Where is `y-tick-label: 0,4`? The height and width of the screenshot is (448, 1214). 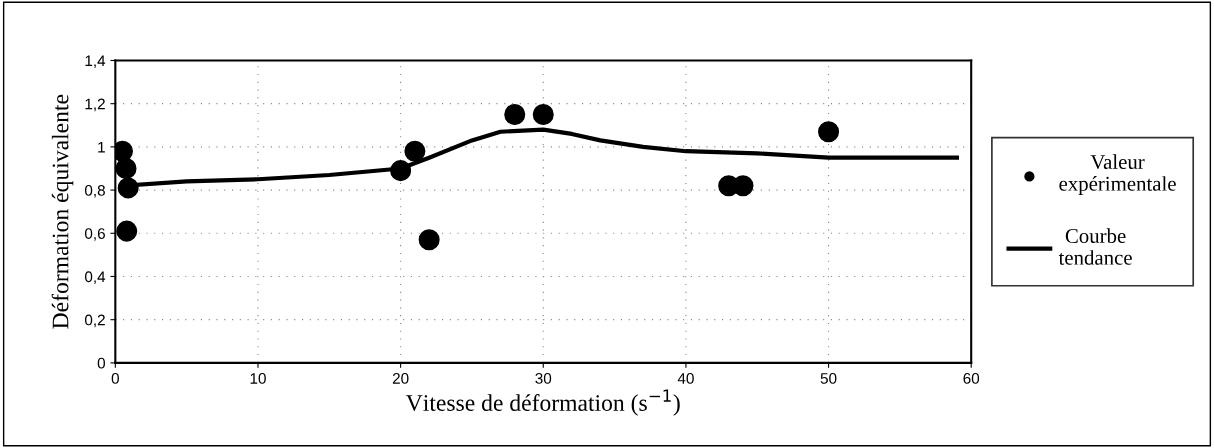 y-tick-label: 0,4 is located at coordinates (95, 277).